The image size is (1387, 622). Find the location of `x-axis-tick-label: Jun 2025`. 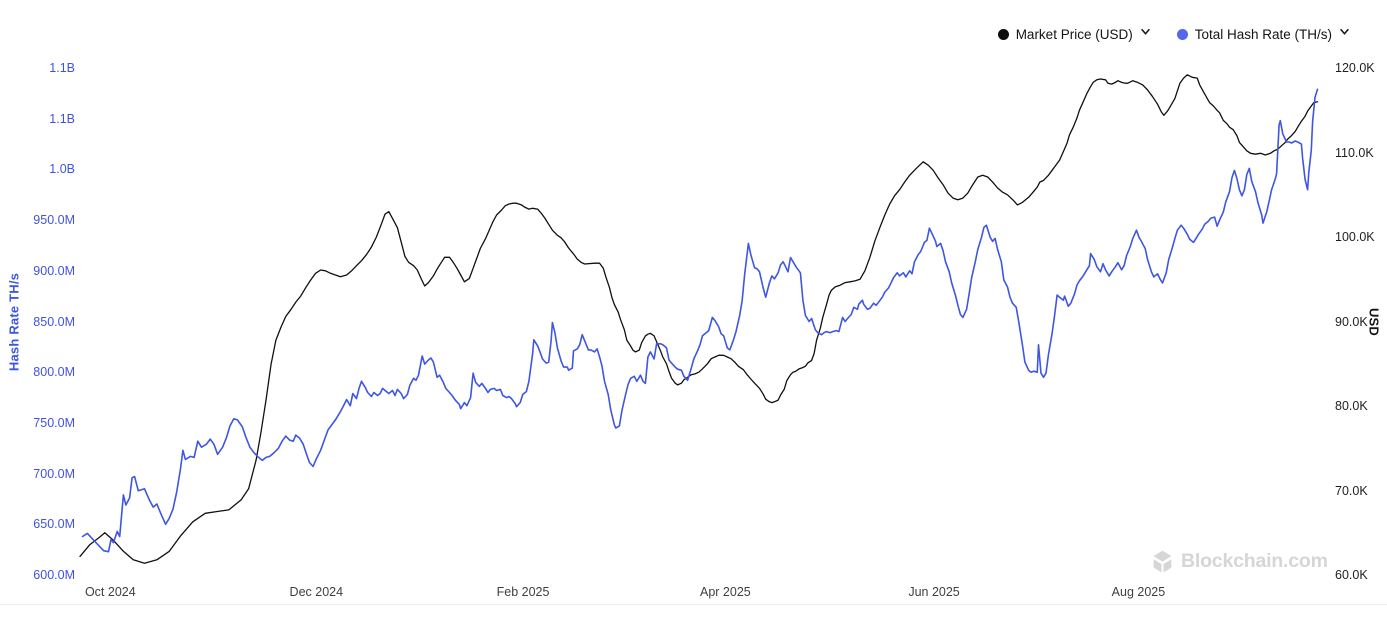

x-axis-tick-label: Jun 2025 is located at coordinates (934, 592).